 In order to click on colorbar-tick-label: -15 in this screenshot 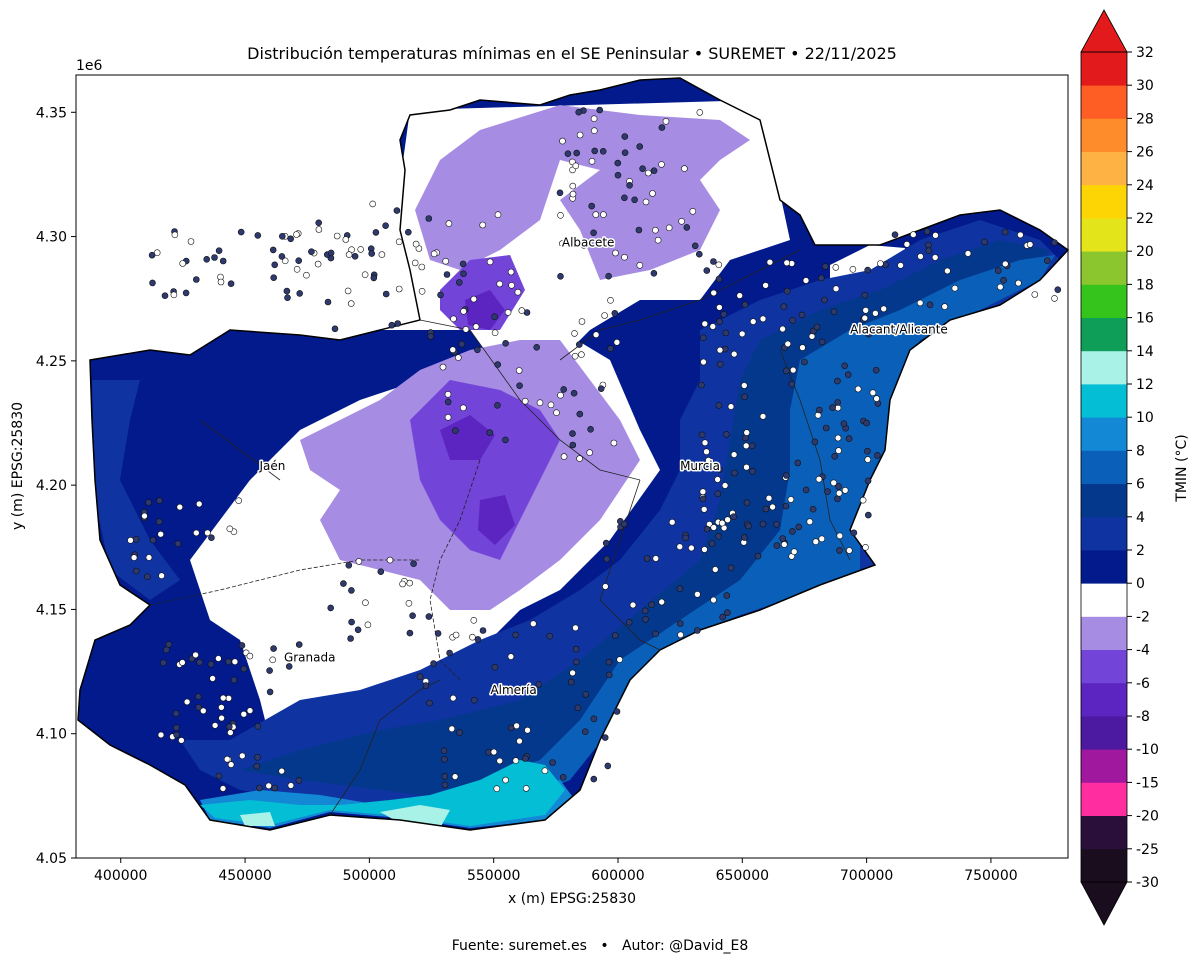, I will do `click(1147, 783)`.